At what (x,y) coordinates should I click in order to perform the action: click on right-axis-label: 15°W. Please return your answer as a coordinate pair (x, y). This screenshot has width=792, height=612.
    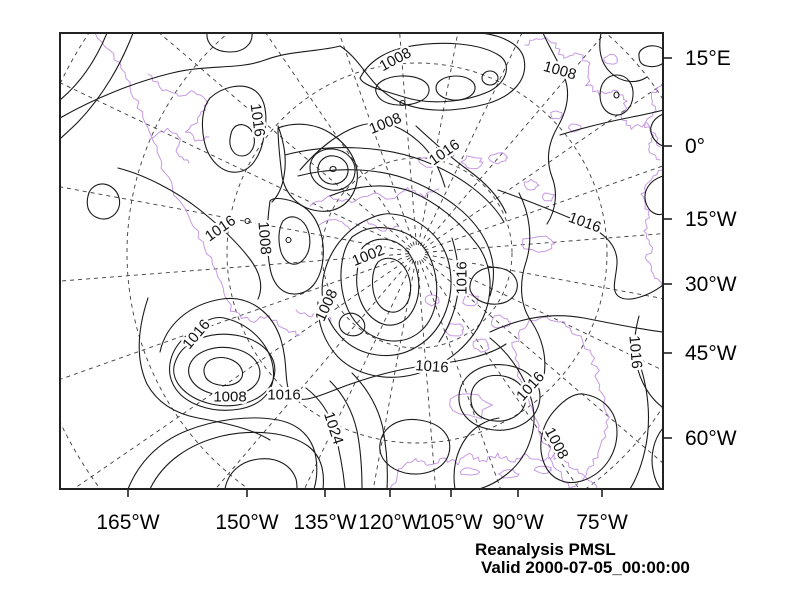
    Looking at the image, I should click on (711, 219).